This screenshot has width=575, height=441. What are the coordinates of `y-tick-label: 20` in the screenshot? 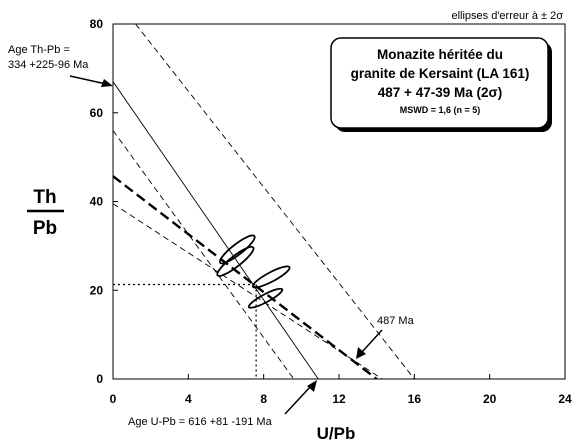 It's located at (97, 290).